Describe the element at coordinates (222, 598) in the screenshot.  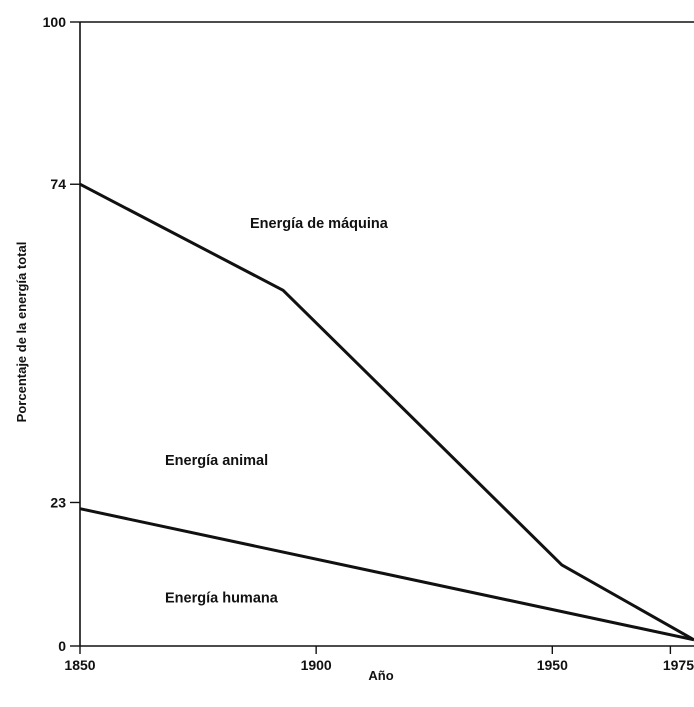
I see `region-label-3: Energía humana` at that location.